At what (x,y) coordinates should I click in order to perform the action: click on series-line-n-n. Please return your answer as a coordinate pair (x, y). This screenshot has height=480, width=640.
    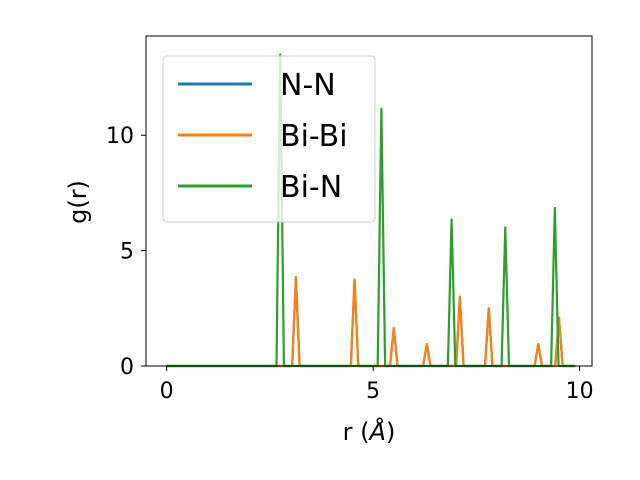
    Looking at the image, I should click on (371, 322).